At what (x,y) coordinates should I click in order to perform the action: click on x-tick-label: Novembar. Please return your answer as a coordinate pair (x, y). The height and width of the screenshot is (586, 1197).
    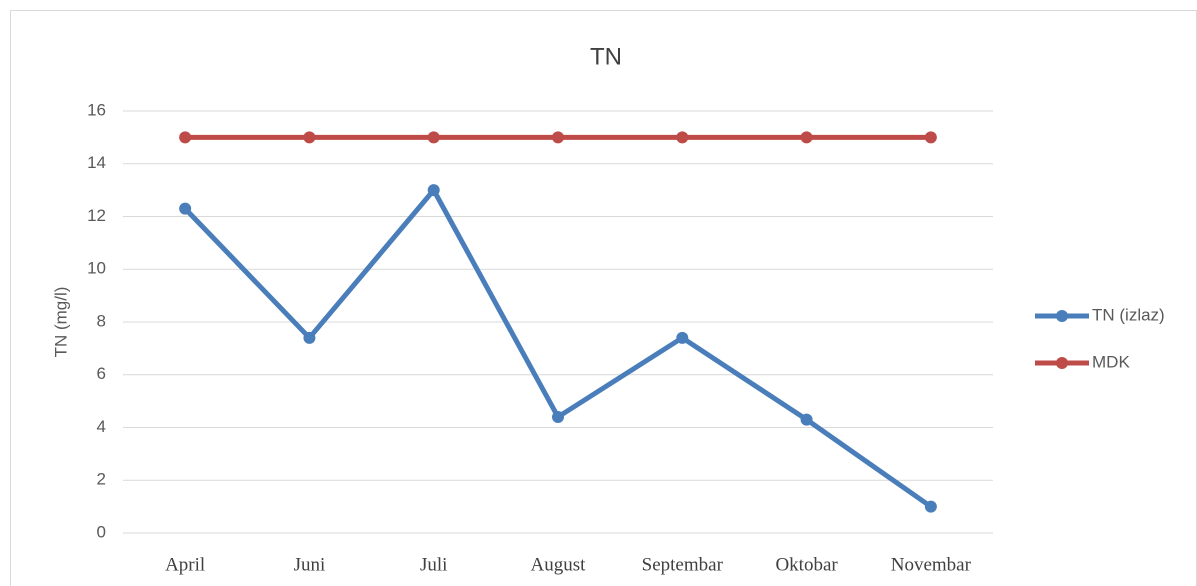
    Looking at the image, I should click on (931, 564).